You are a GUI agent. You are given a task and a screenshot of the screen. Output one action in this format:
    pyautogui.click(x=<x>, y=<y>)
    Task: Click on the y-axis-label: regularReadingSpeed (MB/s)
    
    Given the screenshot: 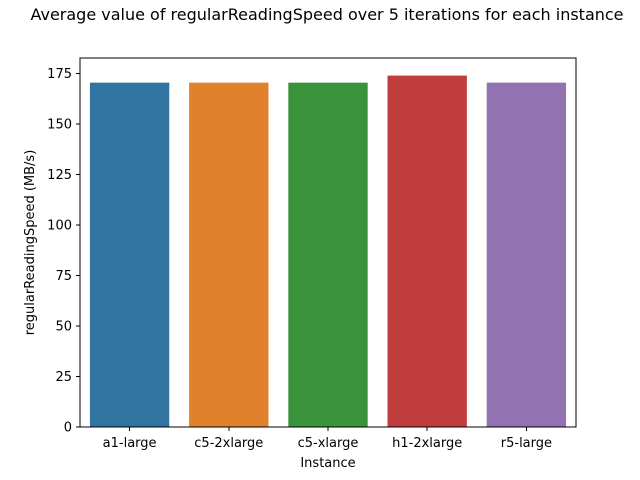 What is the action you would take?
    pyautogui.click(x=30, y=243)
    